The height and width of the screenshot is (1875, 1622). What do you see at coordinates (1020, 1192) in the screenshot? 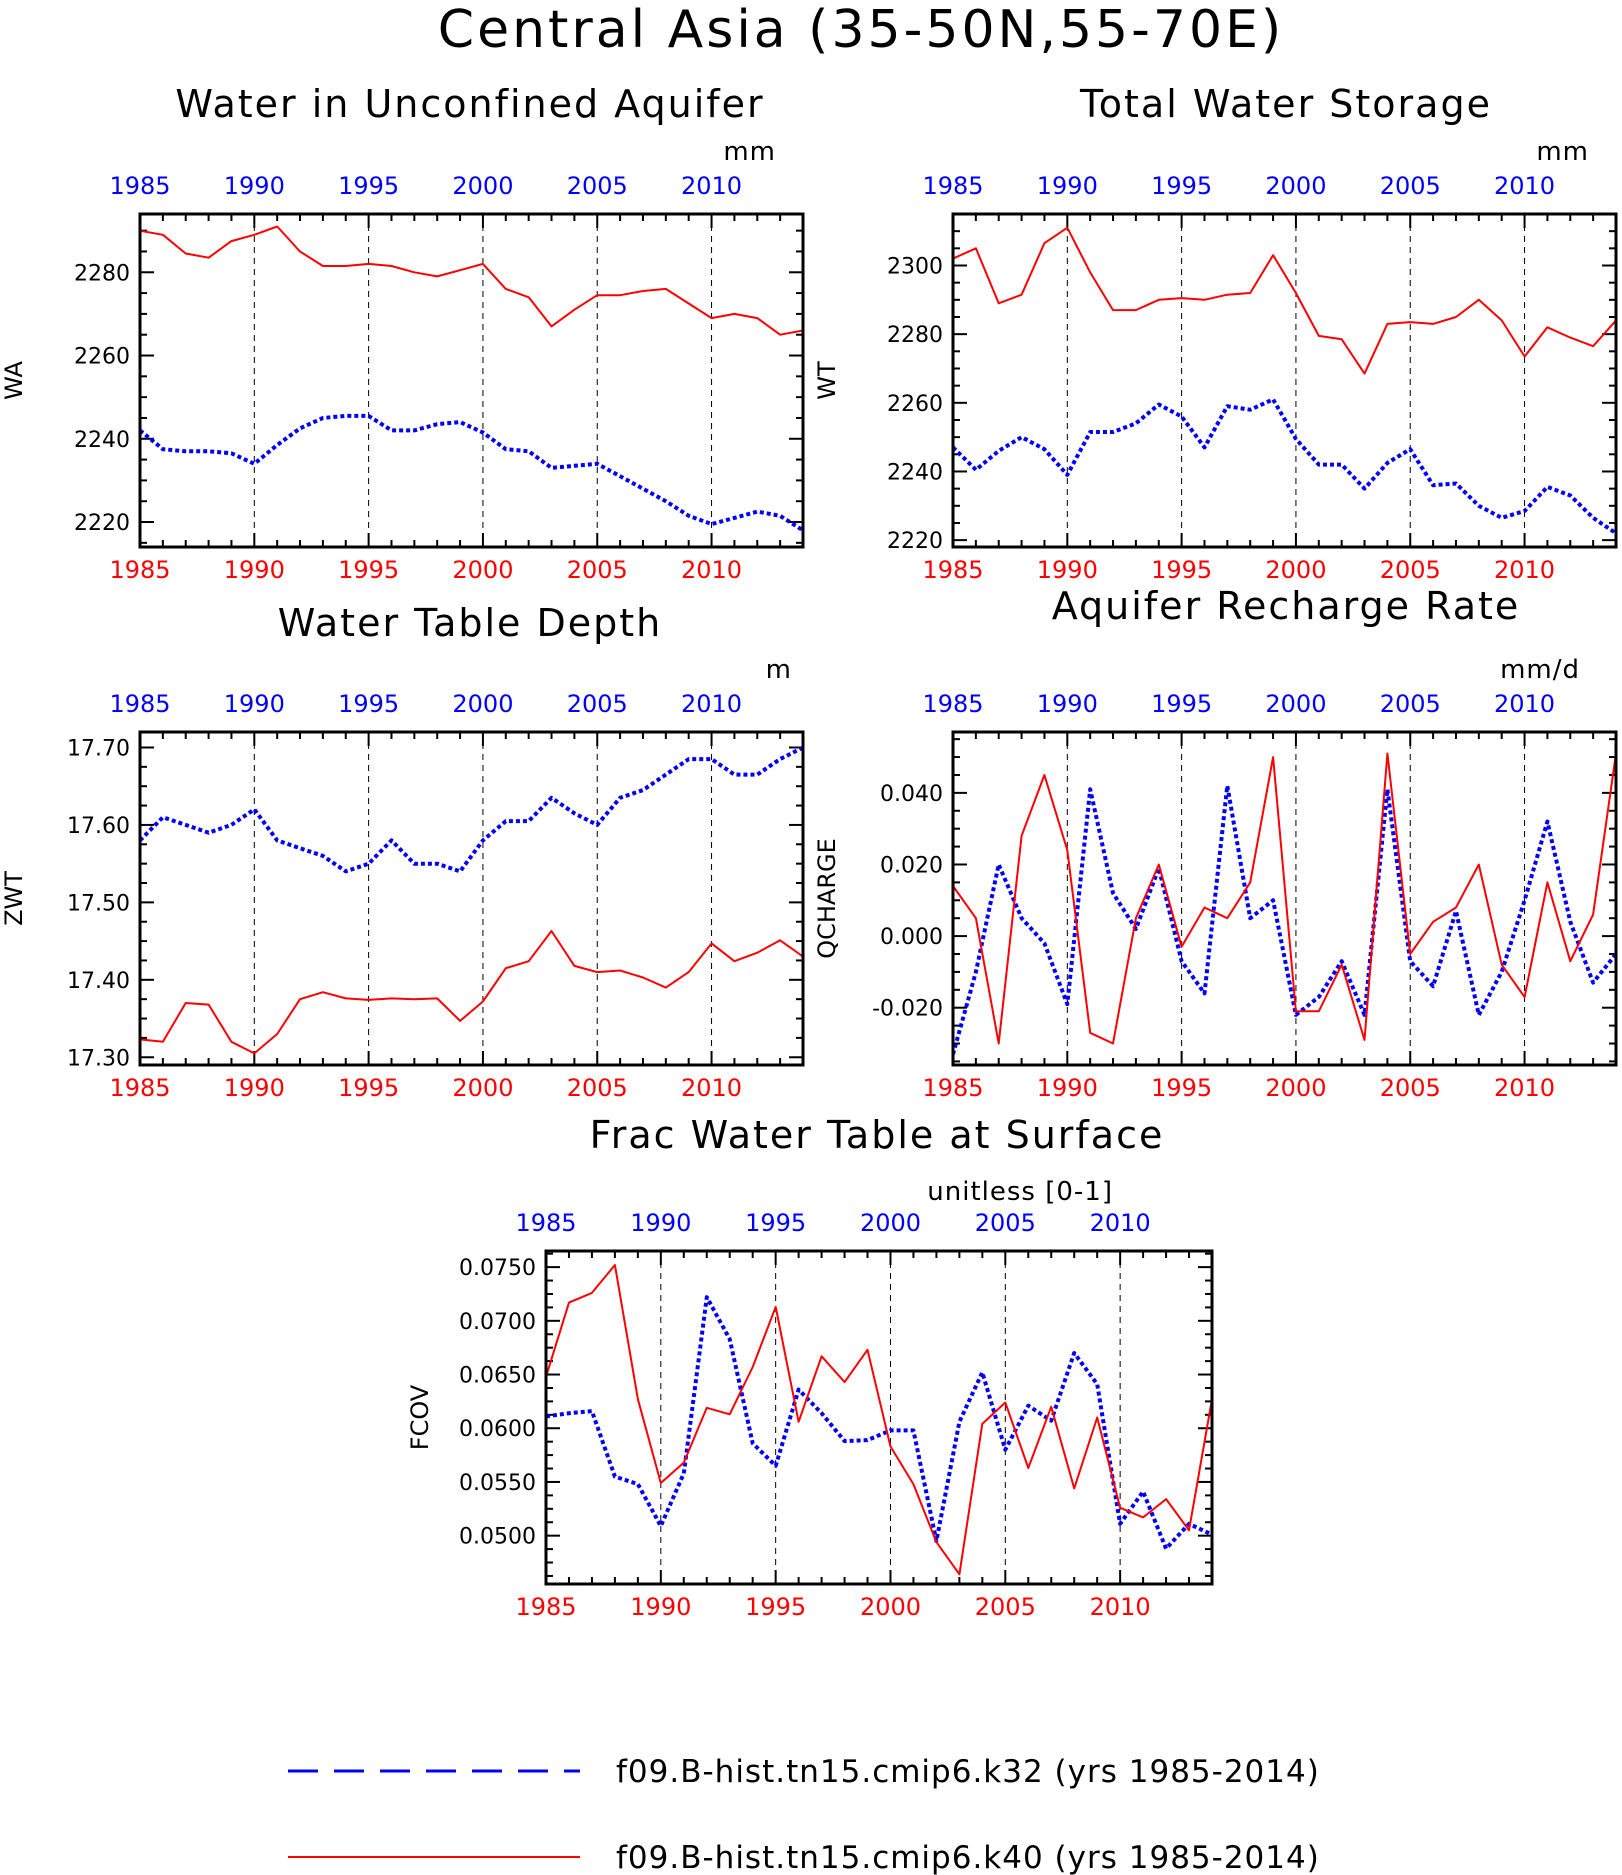
I see `units-label: unitless [0-1]` at bounding box center [1020, 1192].